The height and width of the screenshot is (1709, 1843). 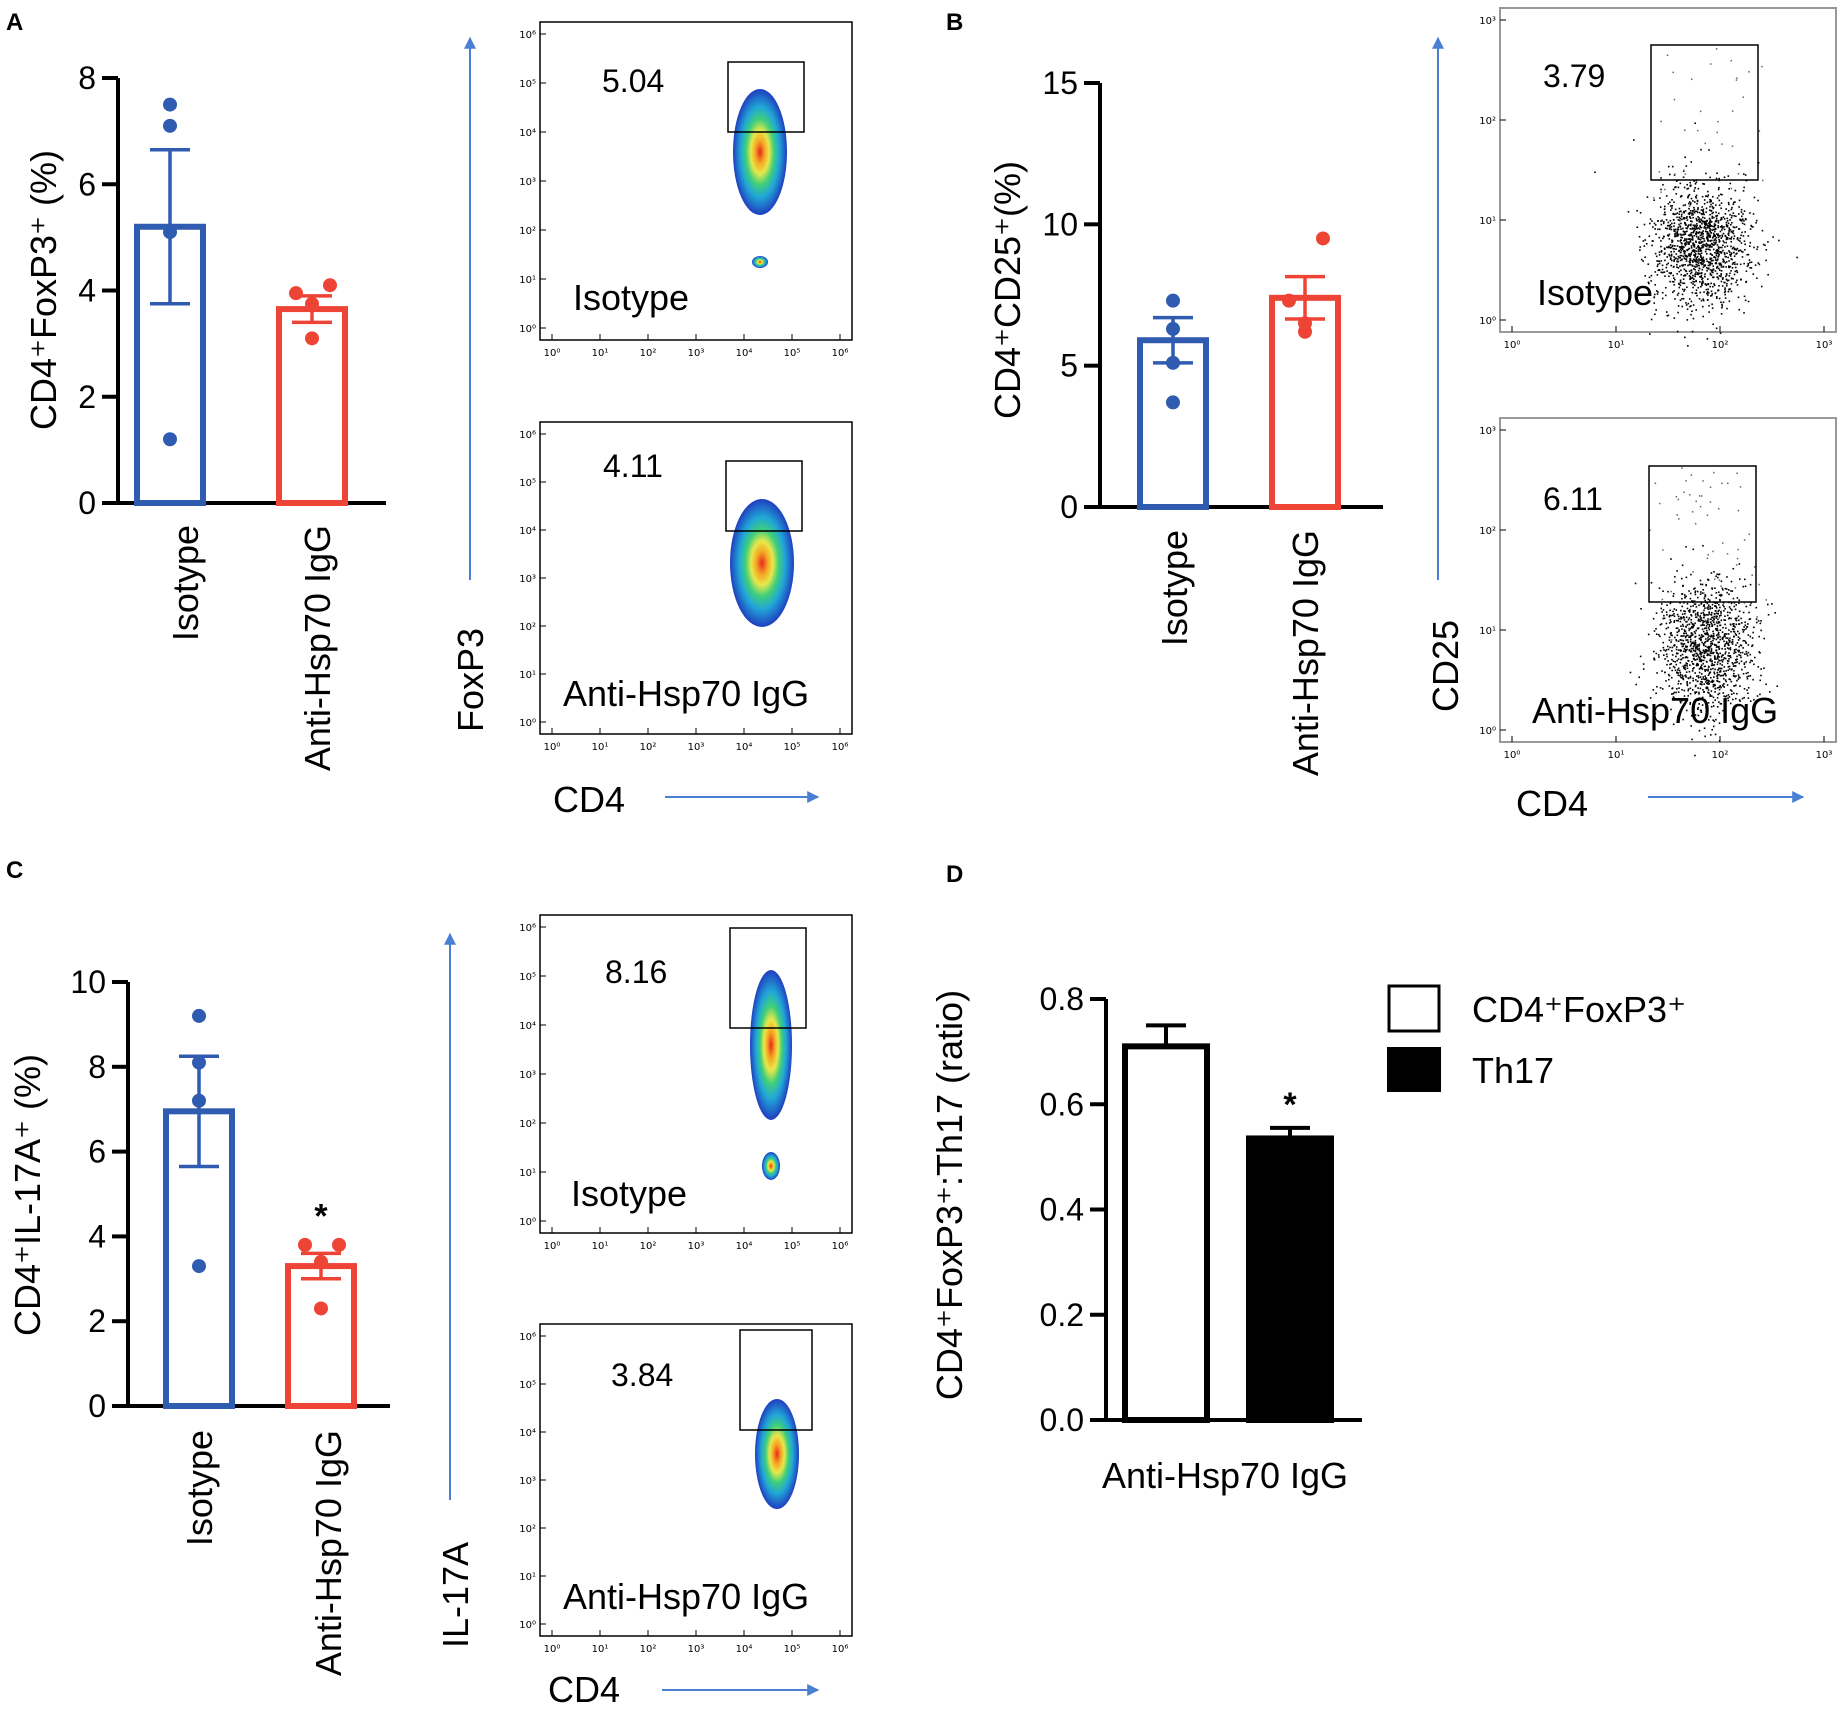 What do you see at coordinates (792, 353) in the screenshot?
I see `flow-x-tick-label: 10⁵` at bounding box center [792, 353].